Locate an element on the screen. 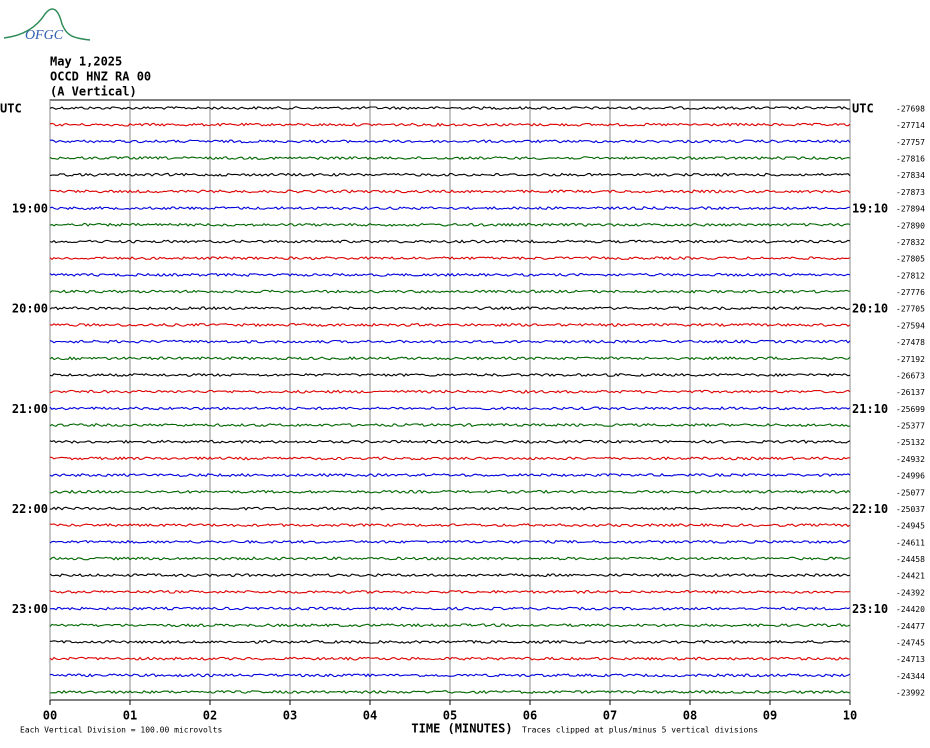  left-time-label: 22:00 is located at coordinates (30, 509).